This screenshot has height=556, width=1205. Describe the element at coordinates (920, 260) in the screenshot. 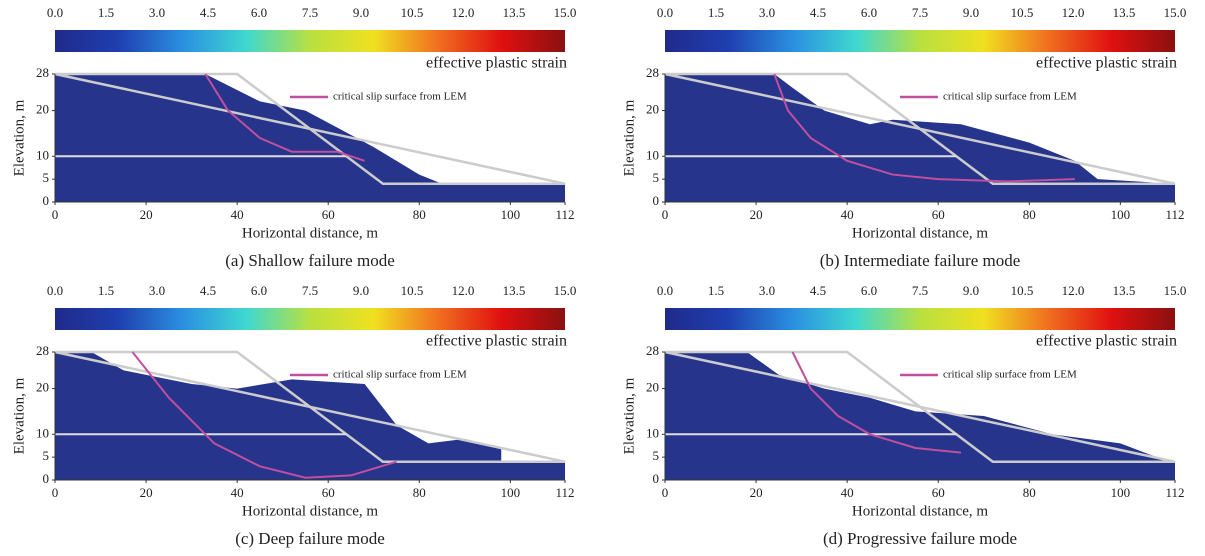

I see `caption: (b) Intermediate failure mode` at that location.